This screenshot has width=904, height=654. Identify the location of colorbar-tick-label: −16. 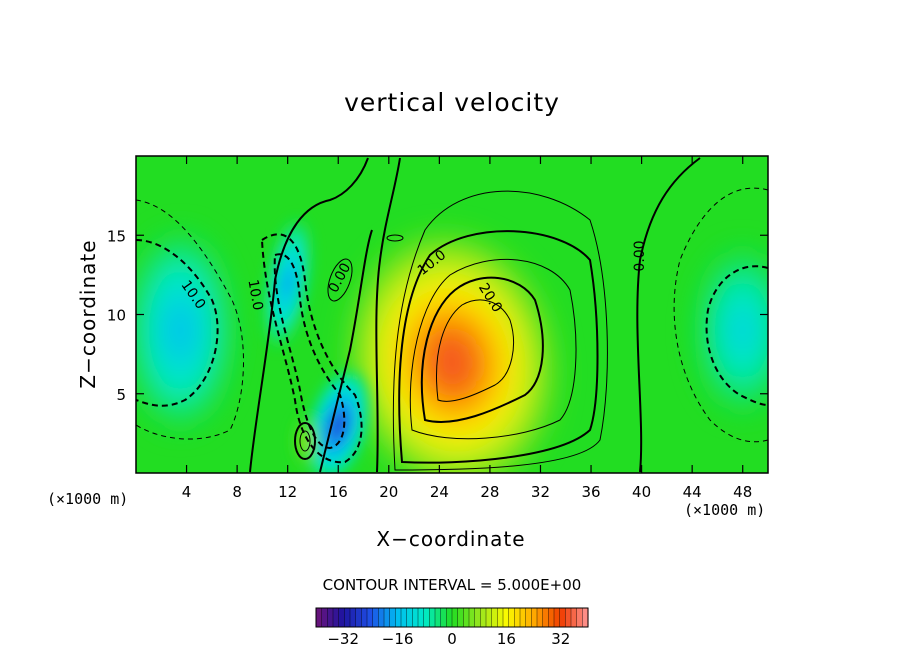
(398, 639).